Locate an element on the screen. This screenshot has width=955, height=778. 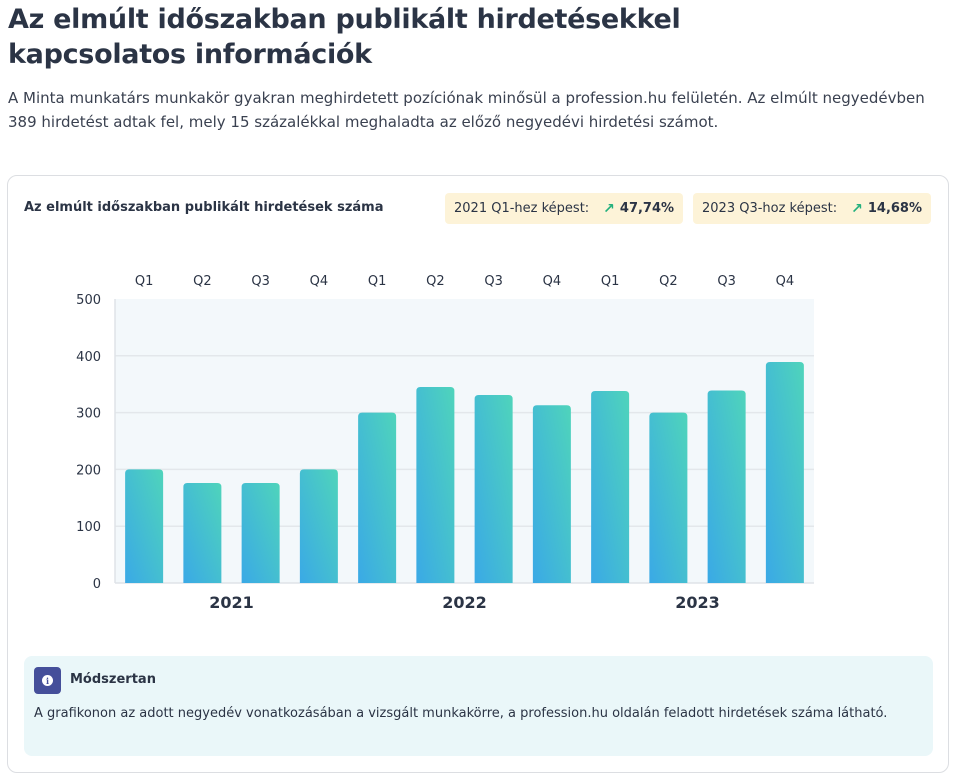
badge-value: 47,74% is located at coordinates (647, 208).